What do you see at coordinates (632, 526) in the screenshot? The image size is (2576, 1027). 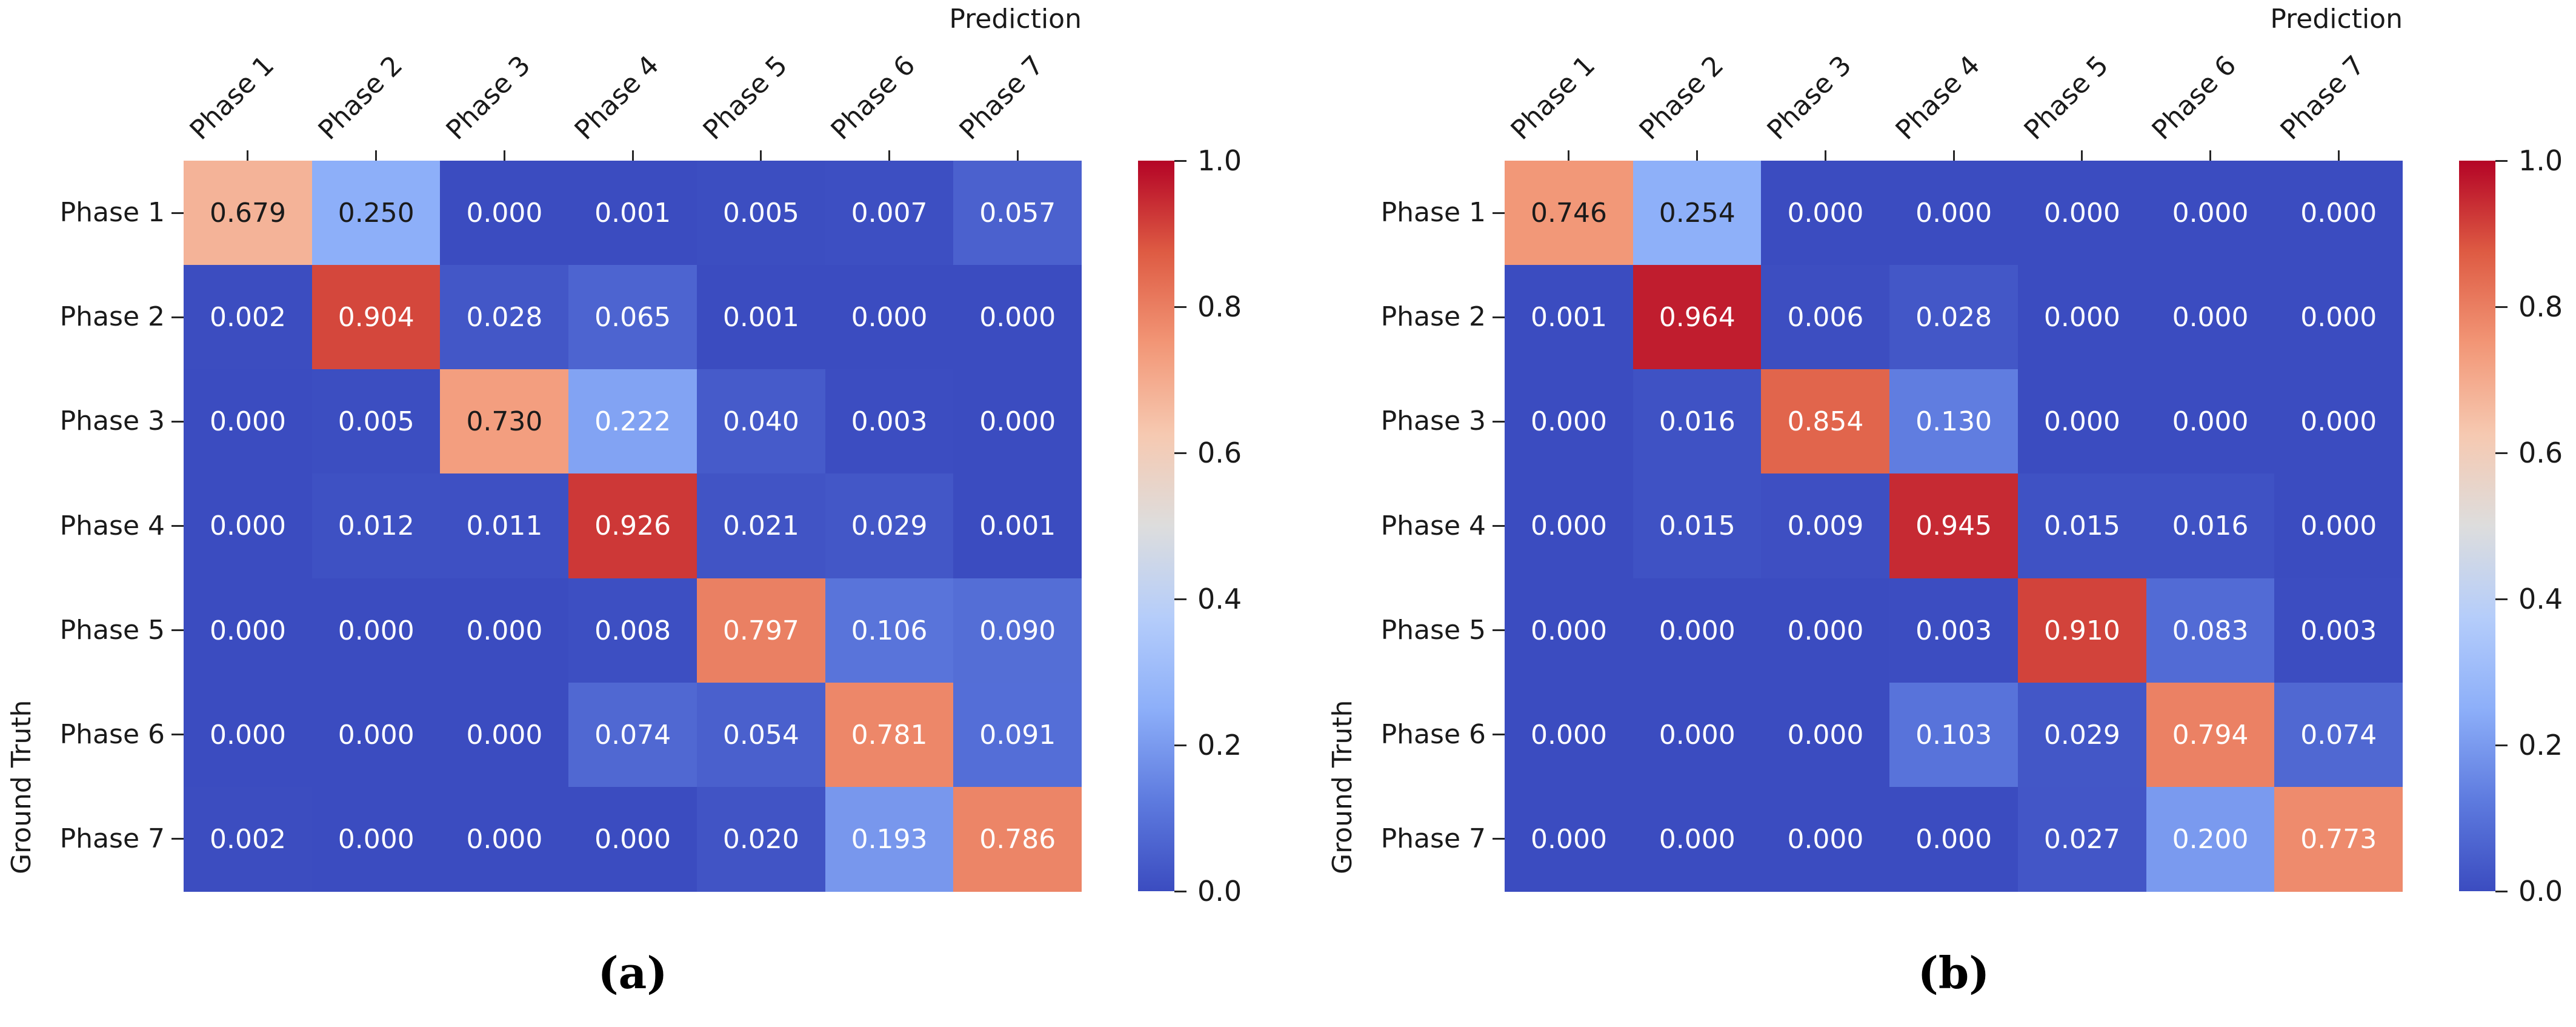 I see `heatmap-cell: 0.926` at bounding box center [632, 526].